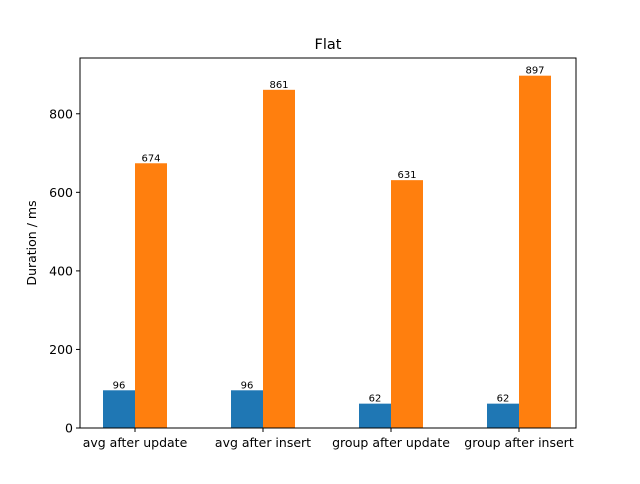  I want to click on data-label-series2-1: 861, so click(278, 85).